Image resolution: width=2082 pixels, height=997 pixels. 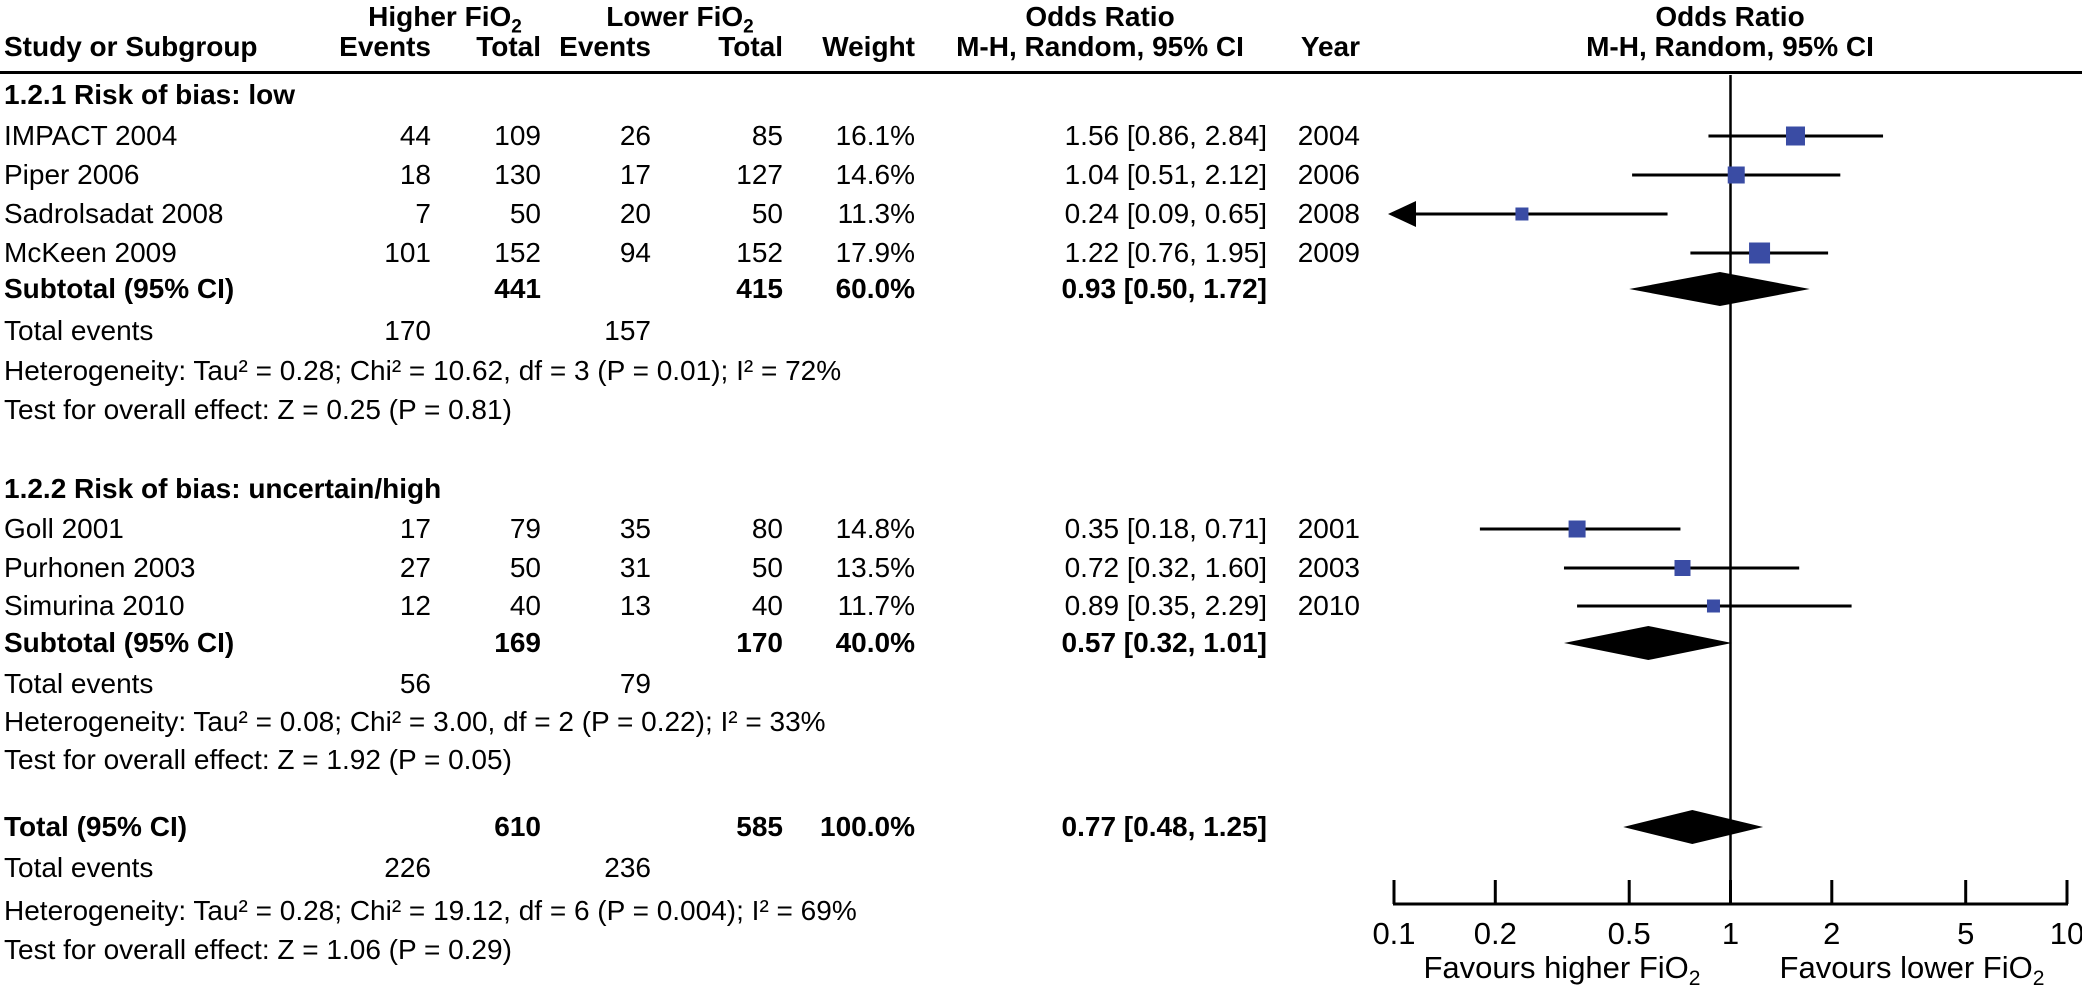 What do you see at coordinates (1164, 826) in the screenshot?
I see `total-or-ci: 0.77 [0.48, 1.25]` at bounding box center [1164, 826].